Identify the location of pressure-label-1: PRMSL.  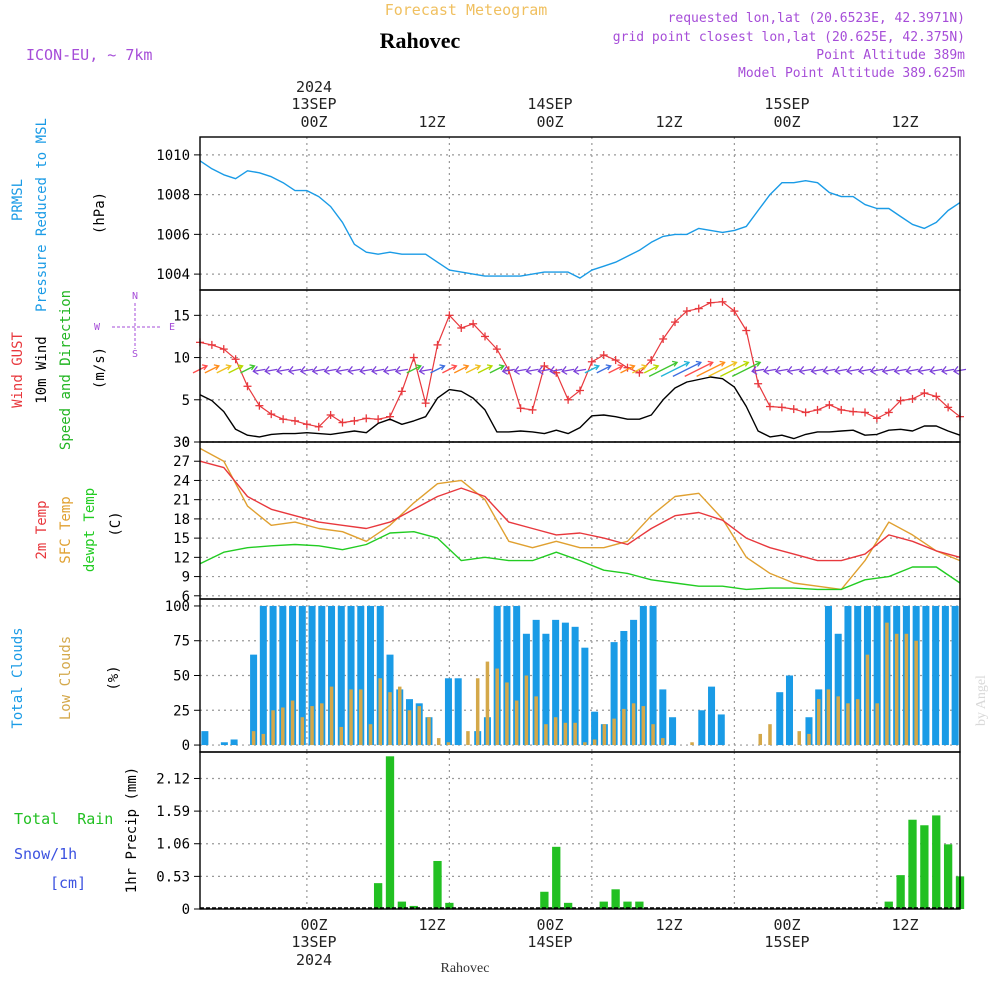
(18, 200).